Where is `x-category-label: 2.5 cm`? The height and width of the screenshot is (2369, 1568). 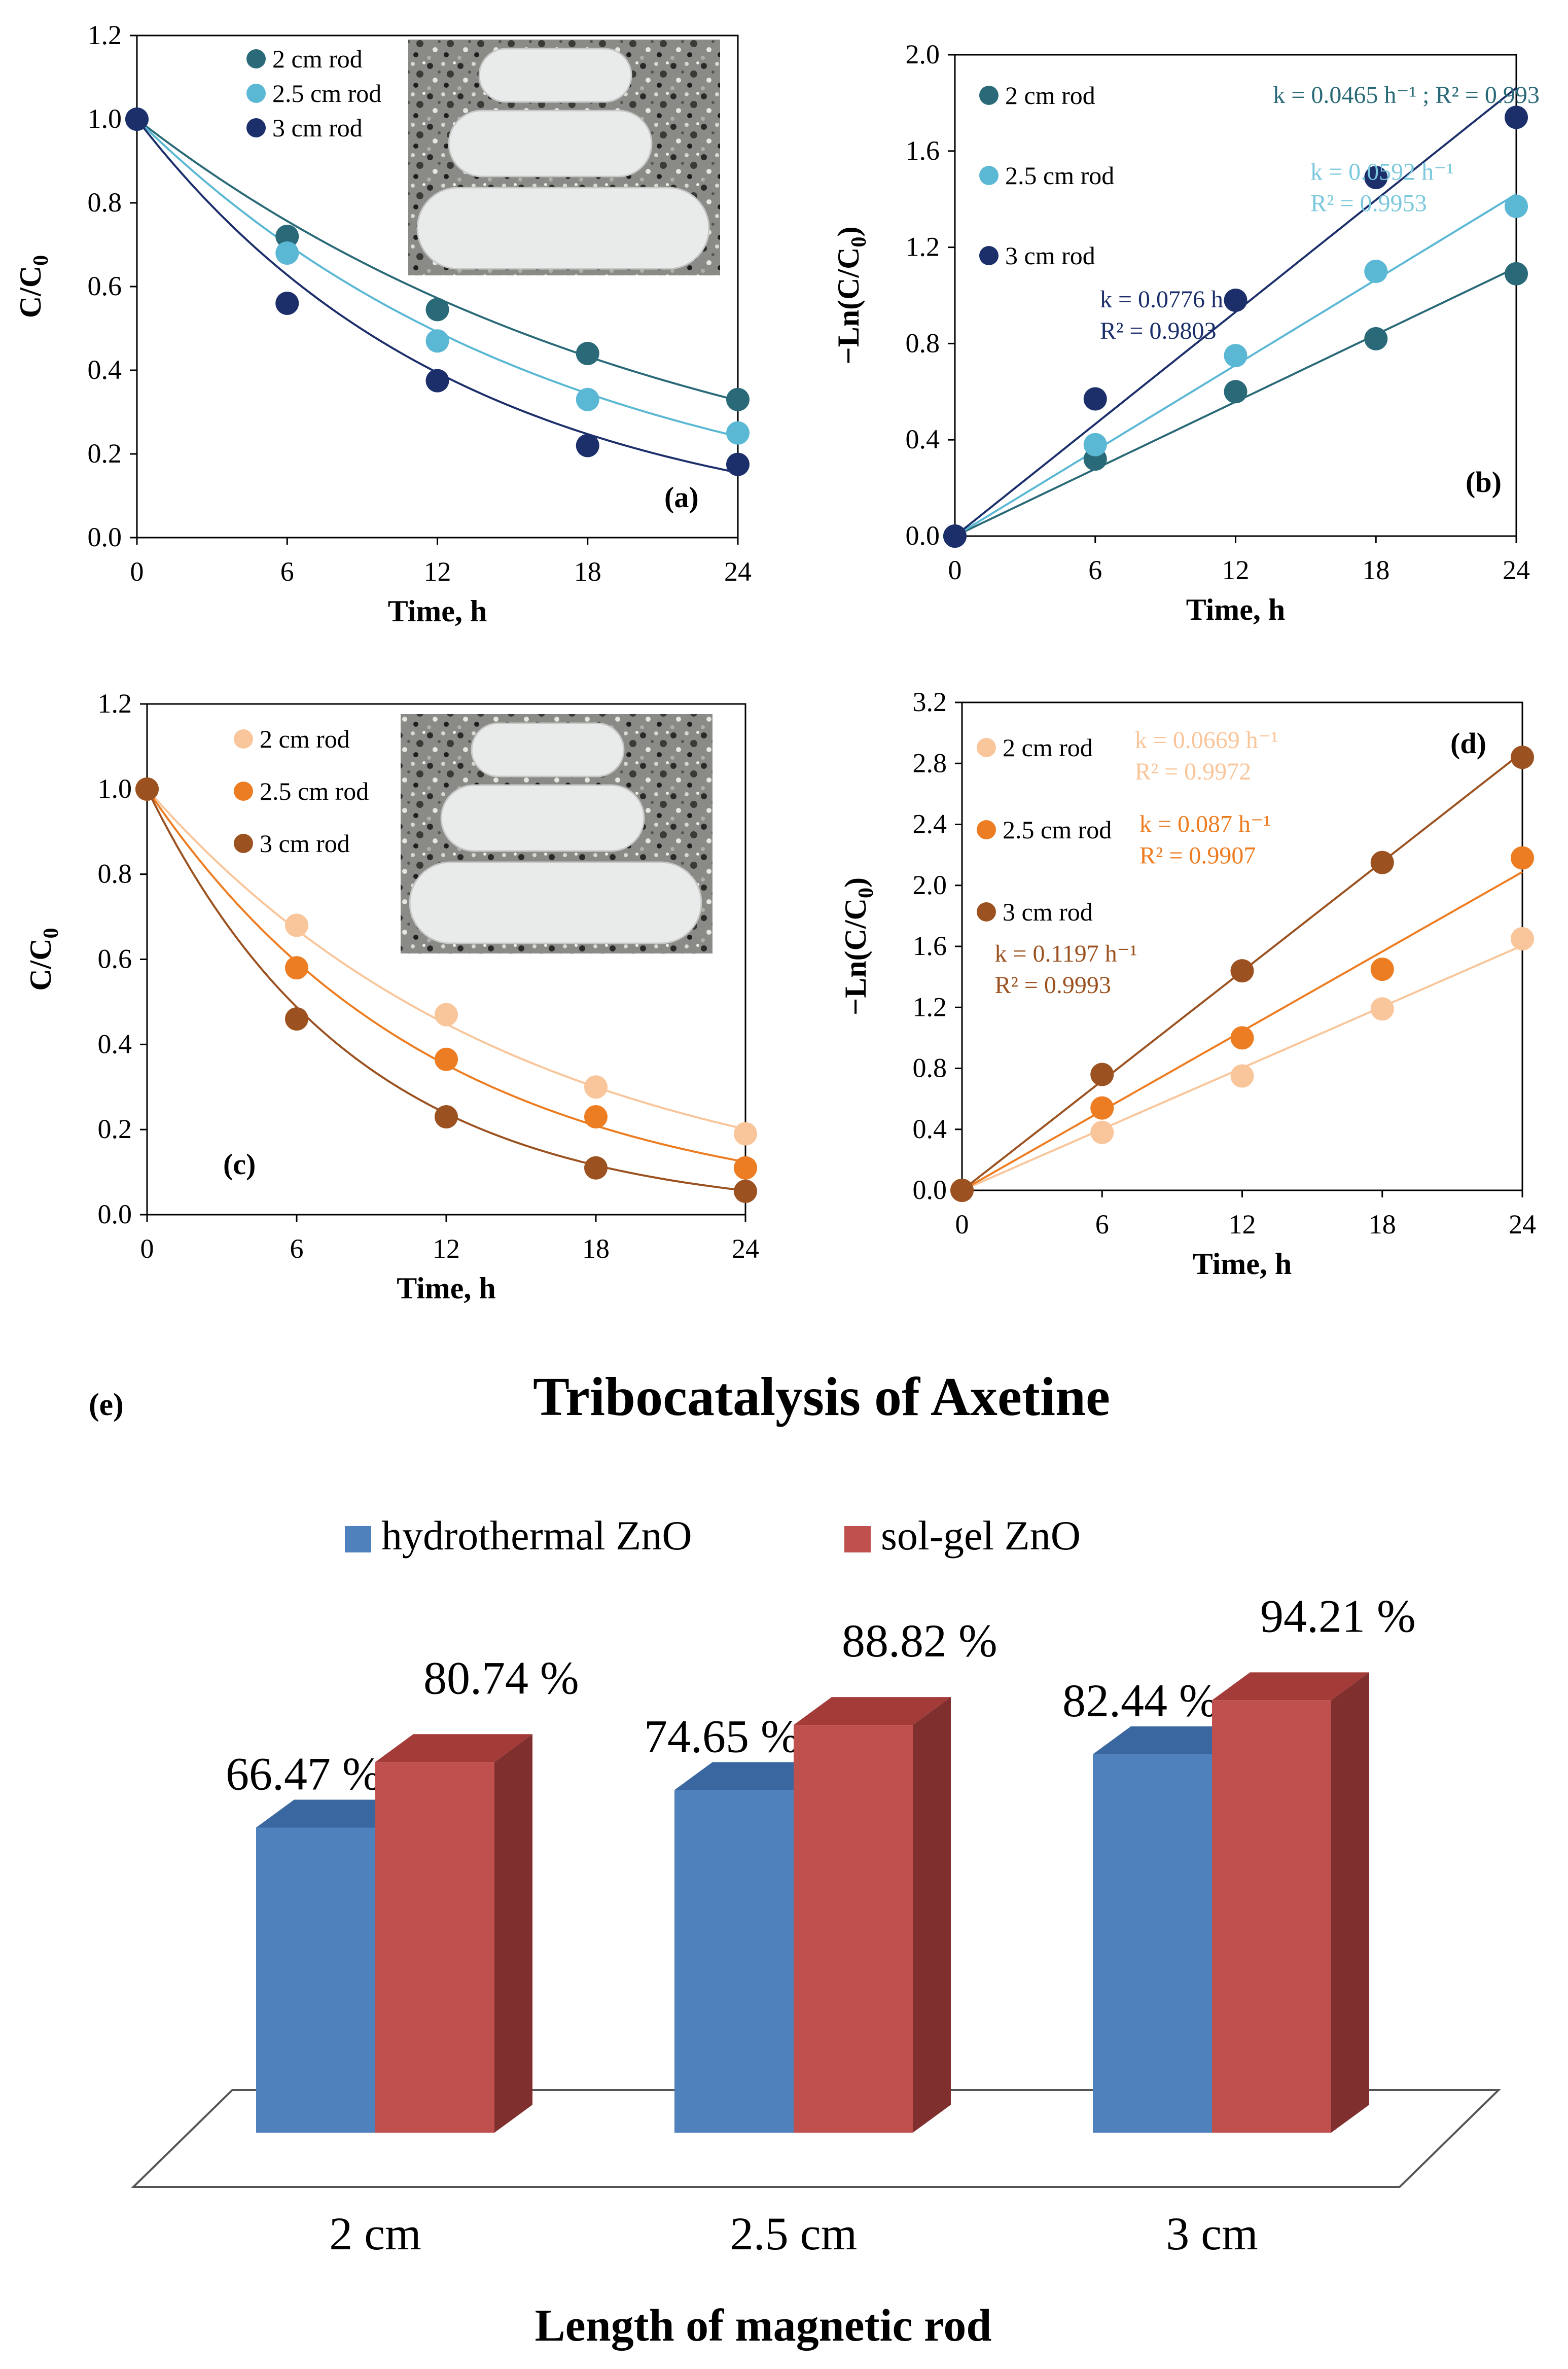
x-category-label: 2.5 cm is located at coordinates (793, 2233).